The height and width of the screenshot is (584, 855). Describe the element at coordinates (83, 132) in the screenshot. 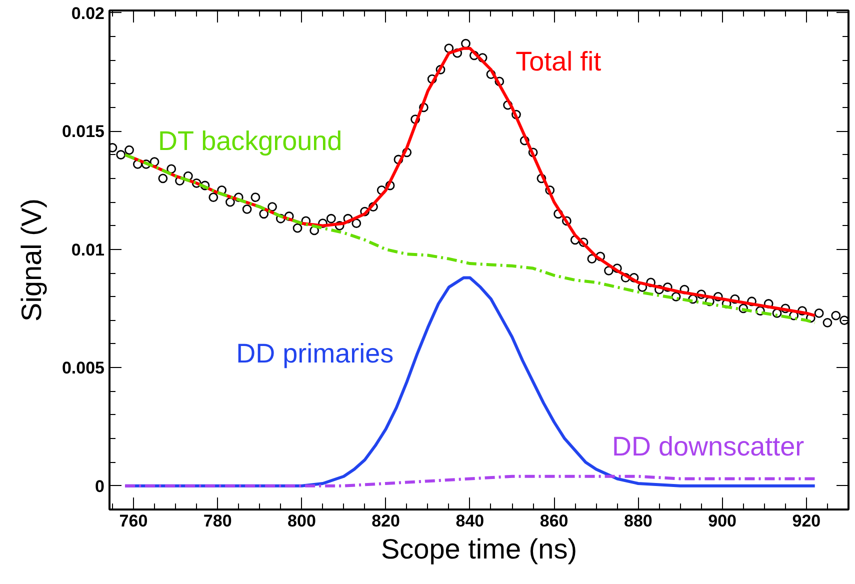

I see `y-tick-label: 0.015` at that location.